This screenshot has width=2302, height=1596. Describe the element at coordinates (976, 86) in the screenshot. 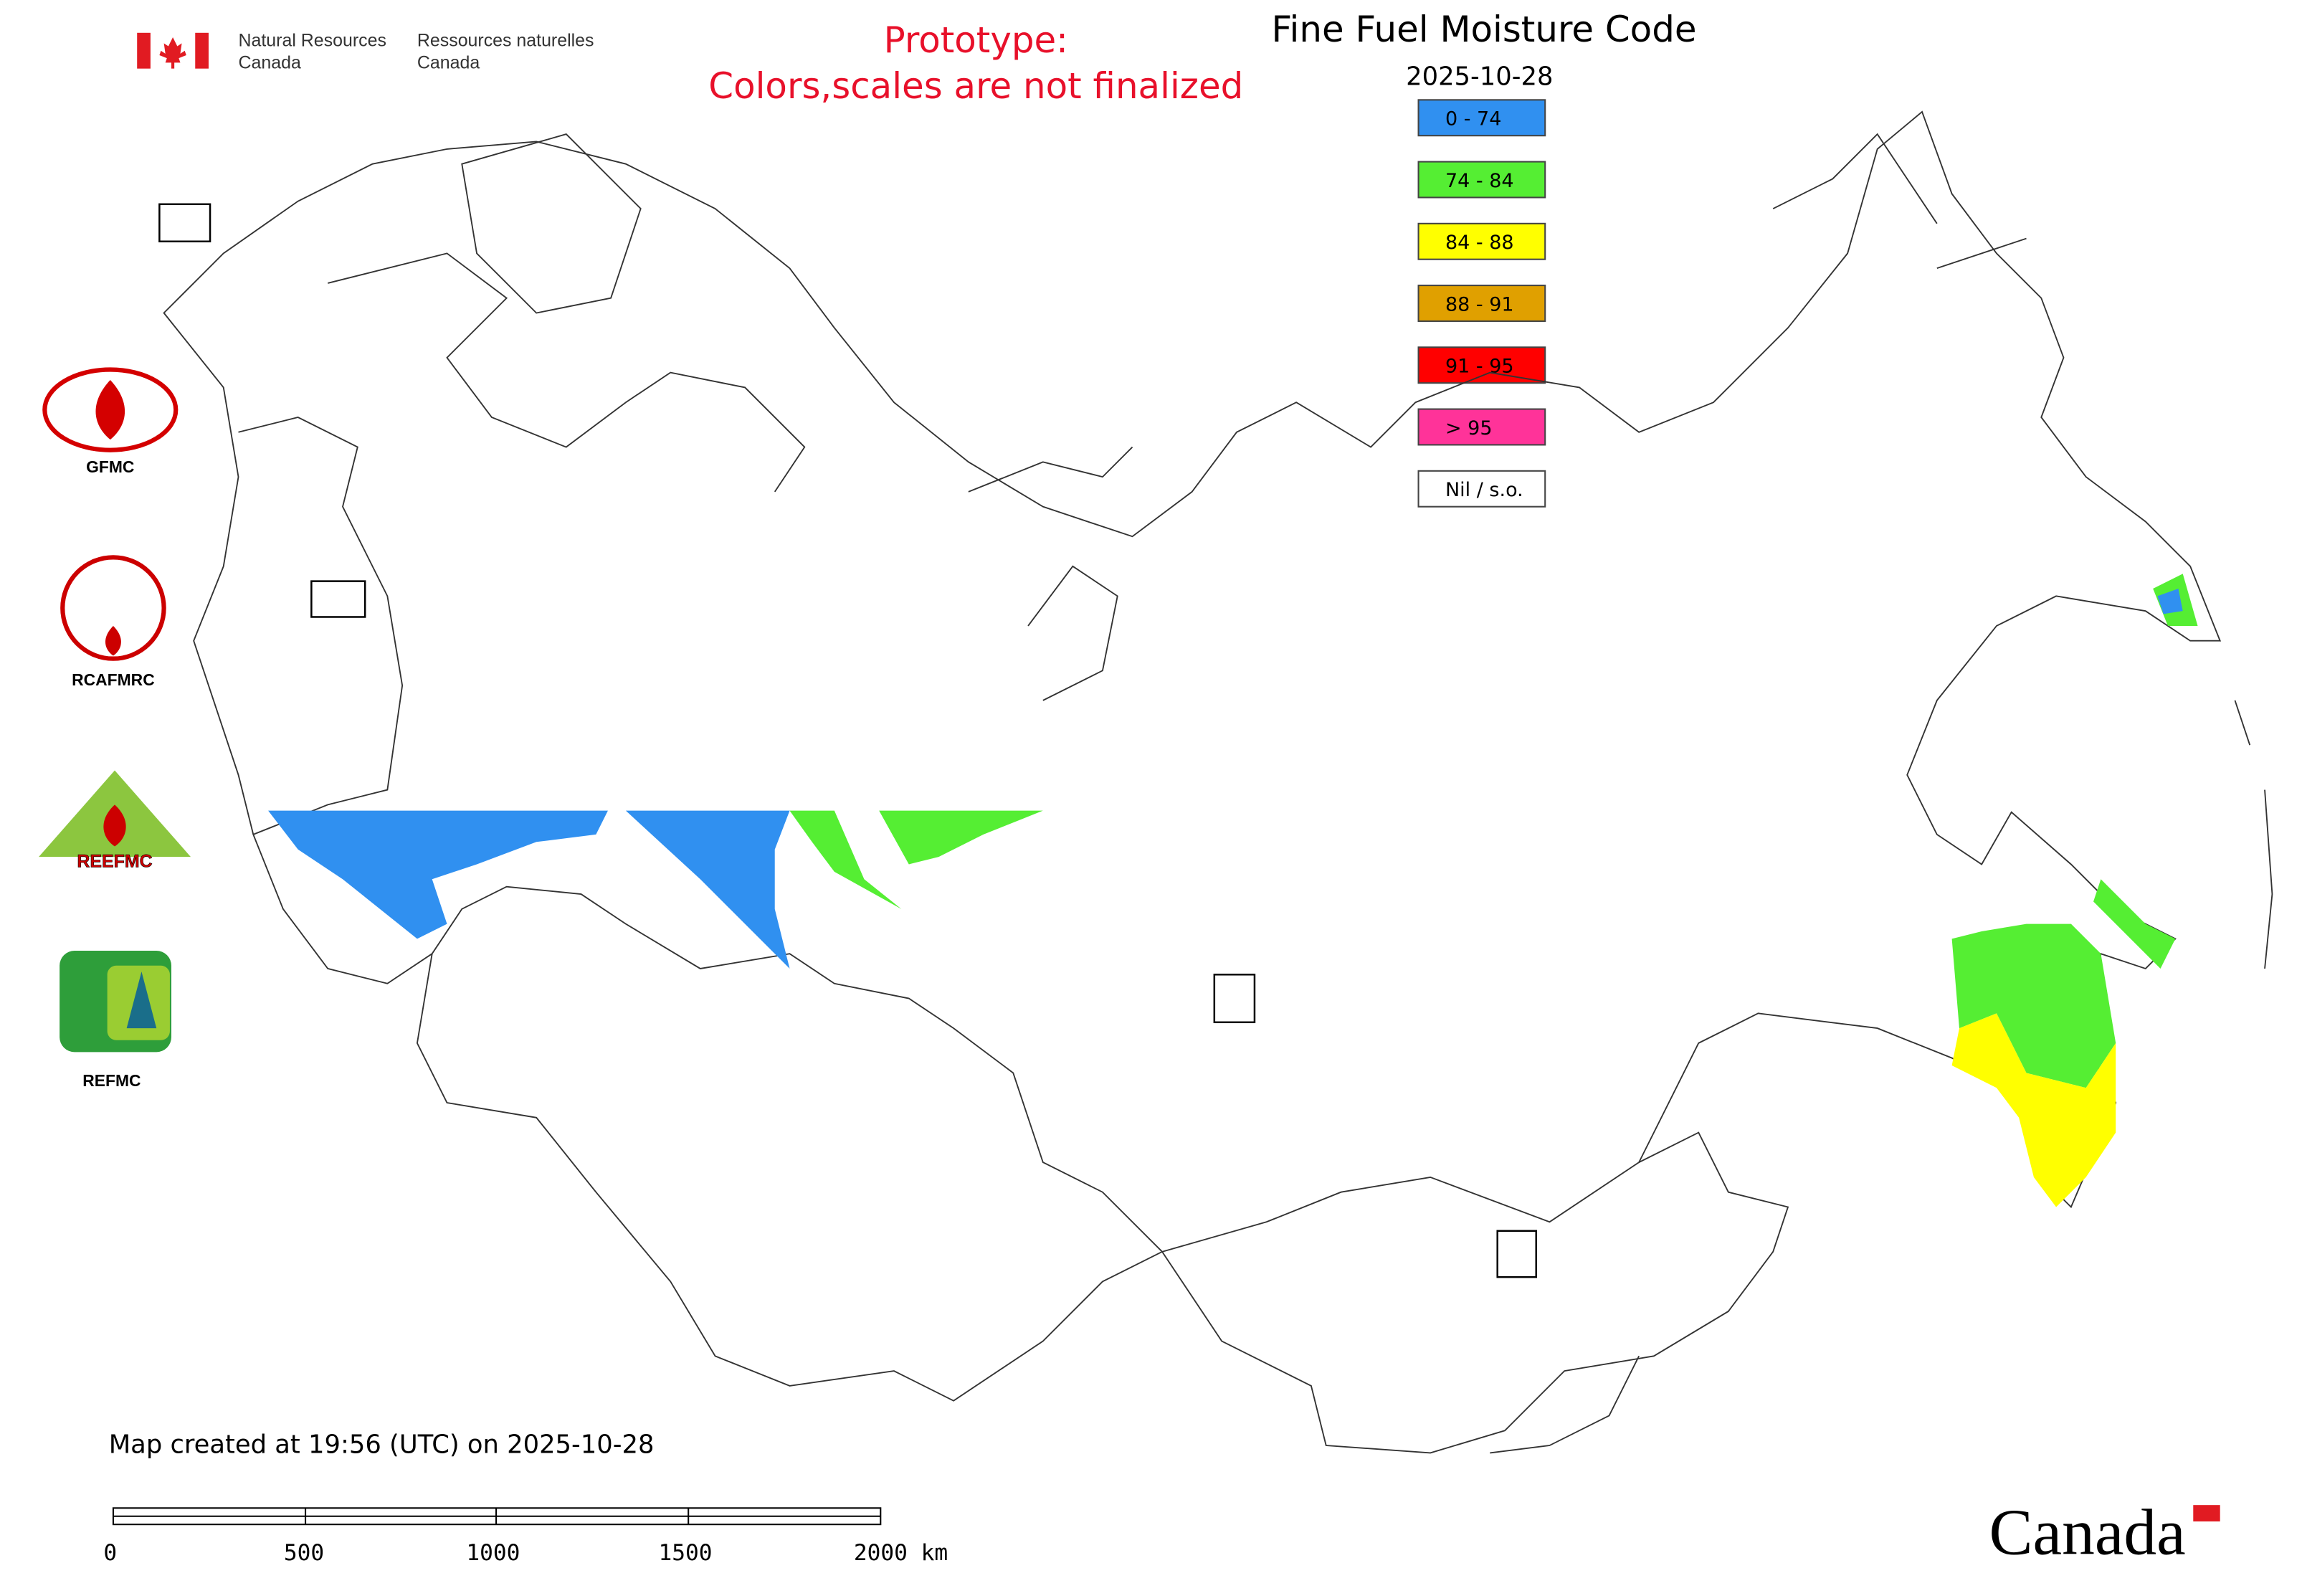

I see `notice: Colors,scales are not finalized` at that location.